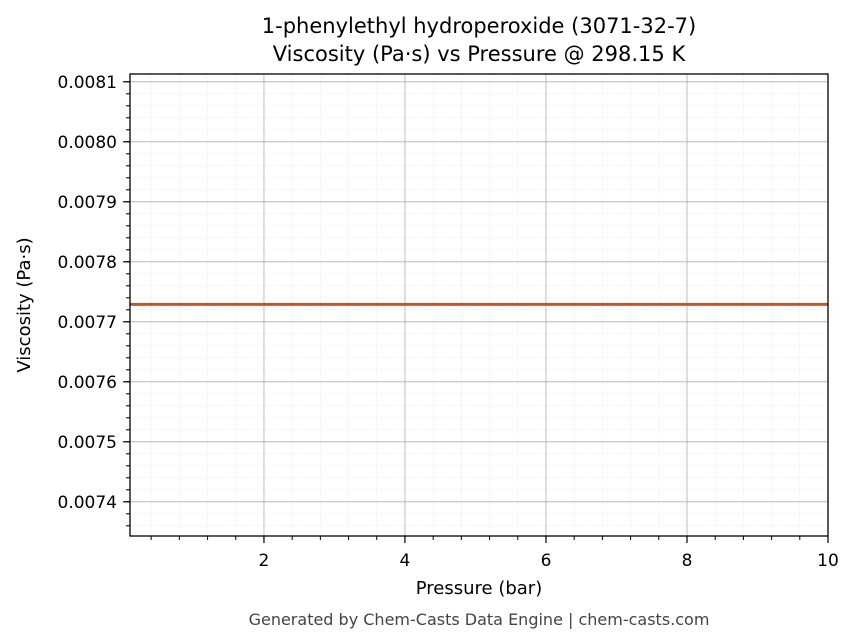 The height and width of the screenshot is (644, 856). What do you see at coordinates (87, 503) in the screenshot?
I see `y-tick-label: 0.0074` at bounding box center [87, 503].